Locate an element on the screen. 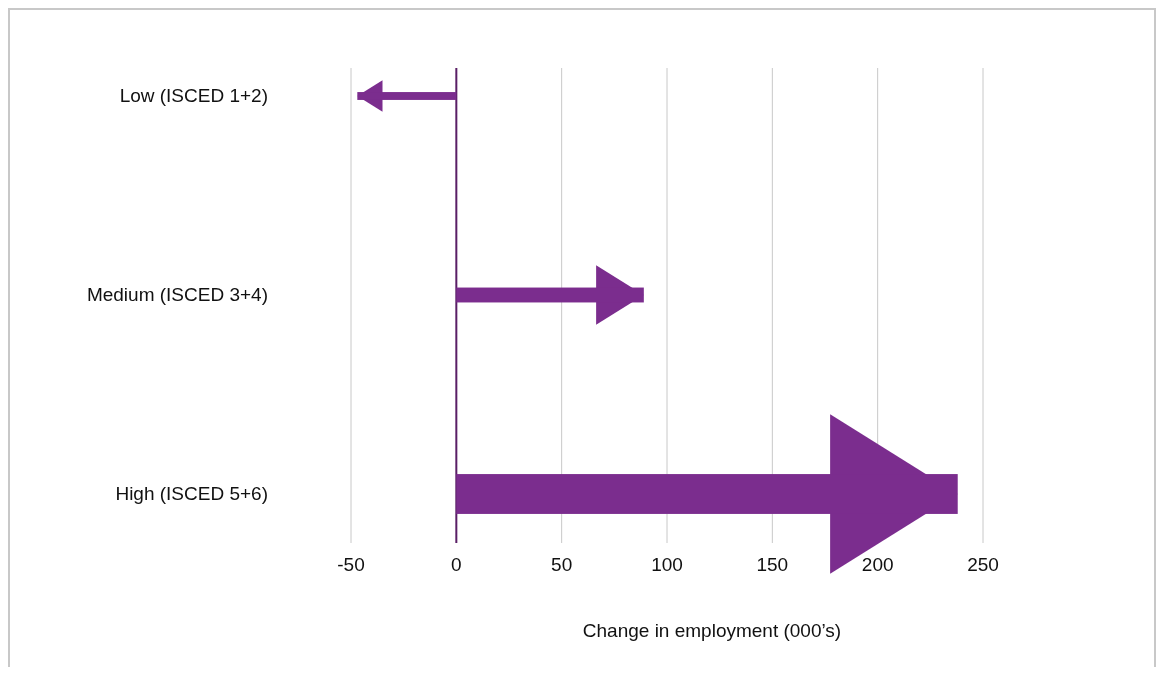  x-tick-label: 250 is located at coordinates (983, 564).